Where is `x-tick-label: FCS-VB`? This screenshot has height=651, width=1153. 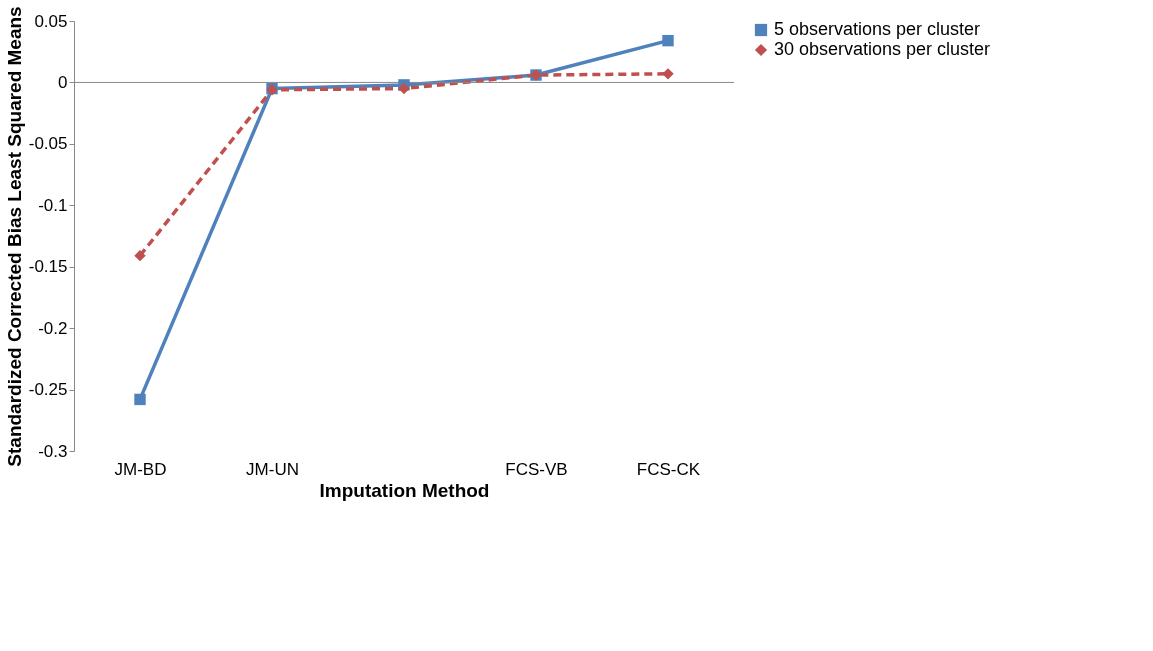 x-tick-label: FCS-VB is located at coordinates (536, 469).